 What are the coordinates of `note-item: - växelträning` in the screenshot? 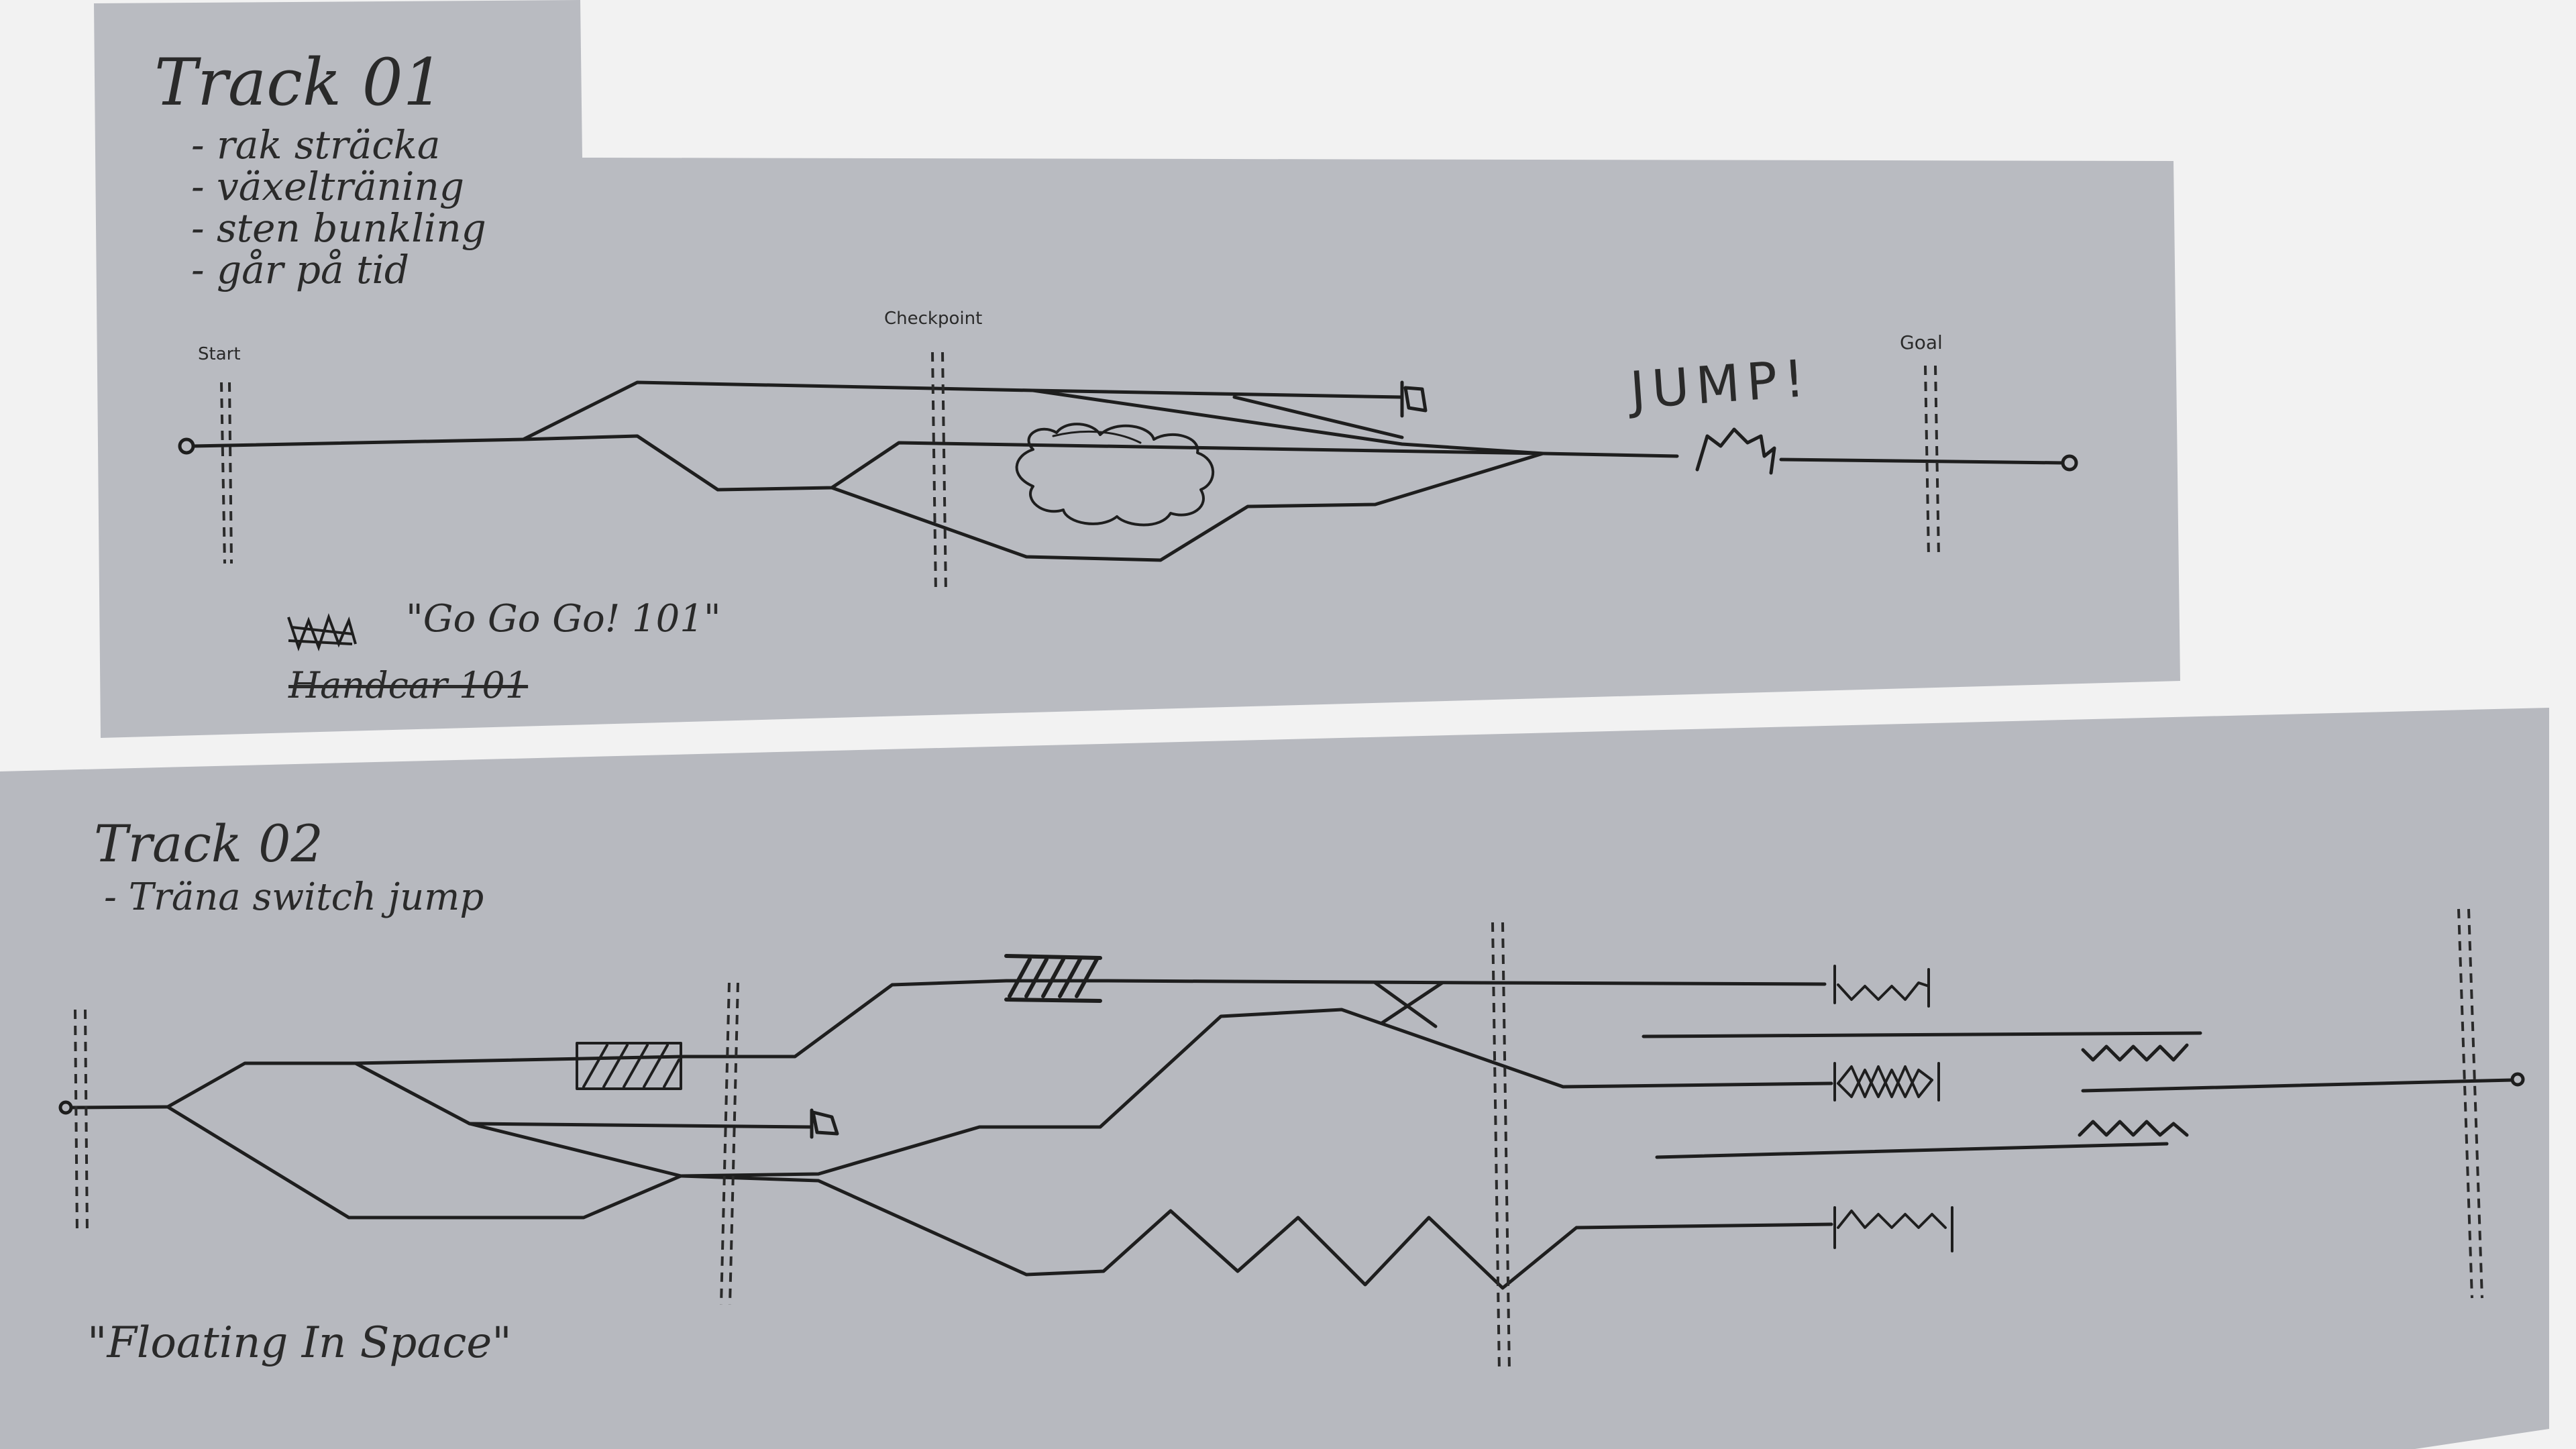 It's located at (327, 186).